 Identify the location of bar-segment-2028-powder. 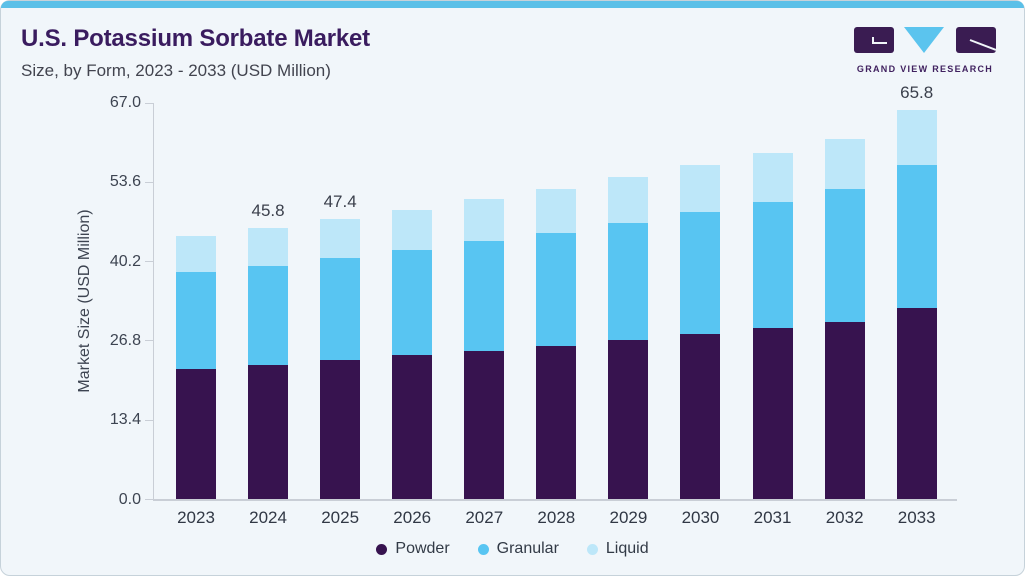
(556, 423).